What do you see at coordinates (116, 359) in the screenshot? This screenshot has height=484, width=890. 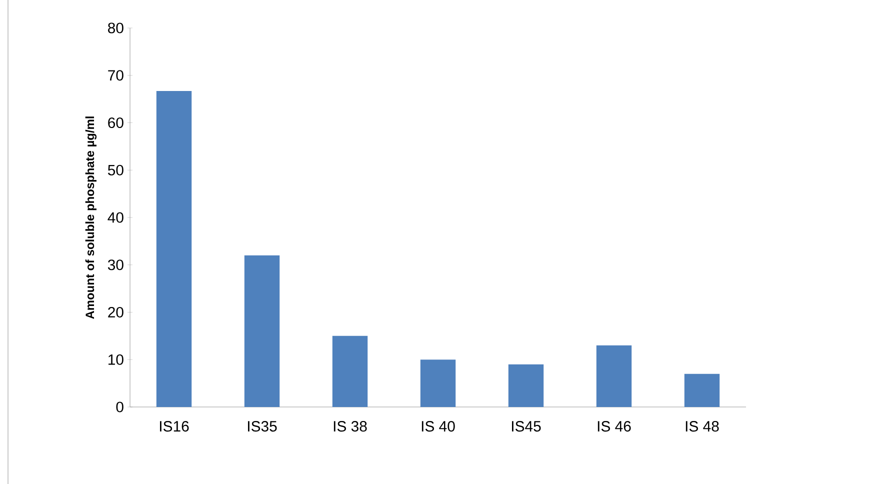 I see `y-tick-label: 10` at bounding box center [116, 359].